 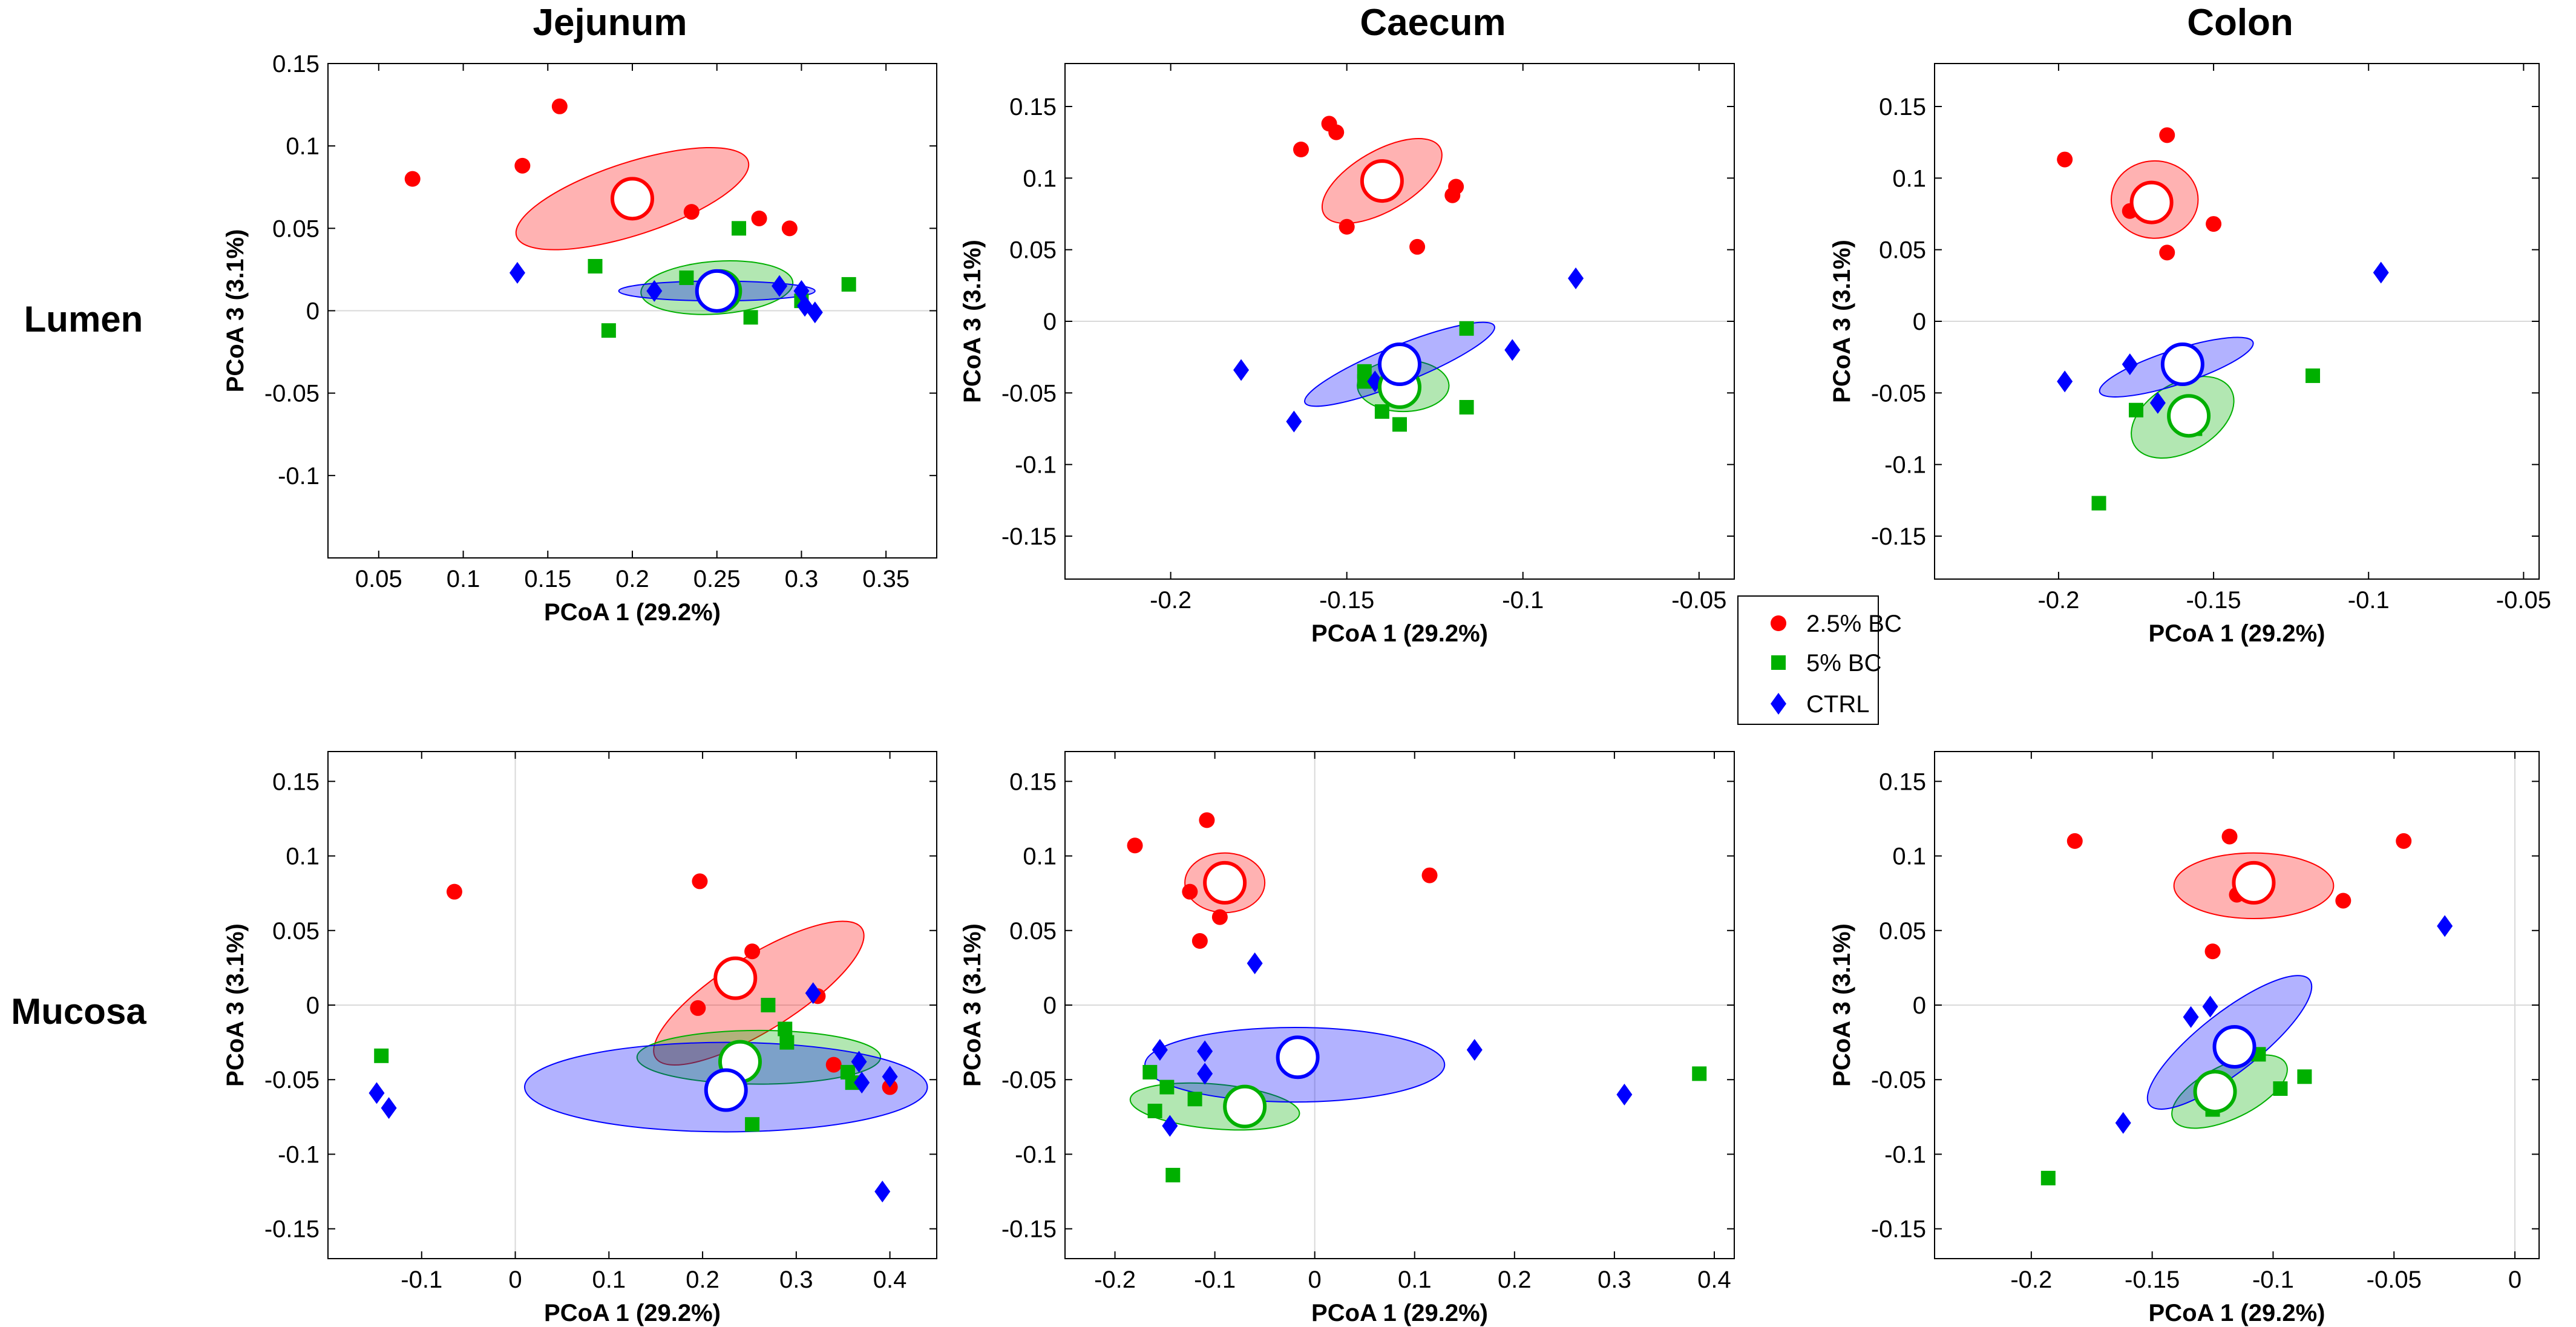 I want to click on legend: 2.5% BC 5% BC CTRL, so click(x=1819, y=660).